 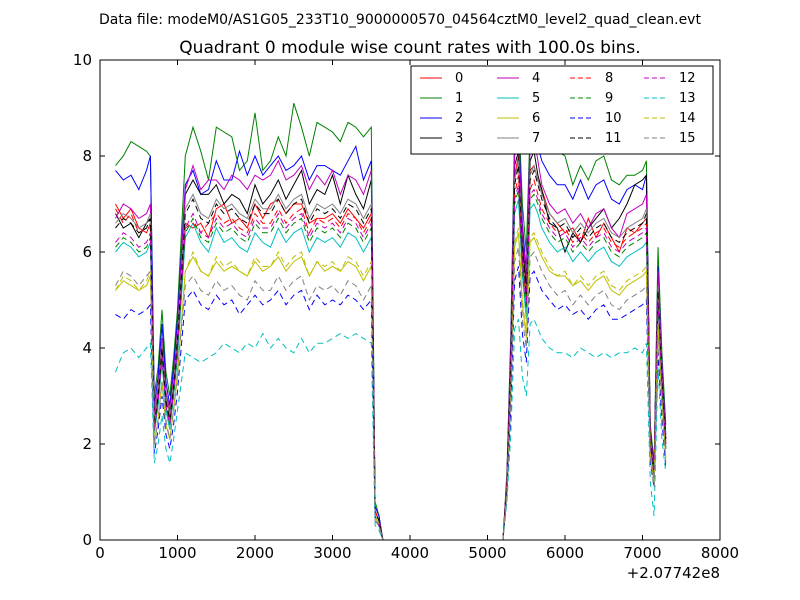 I want to click on y-tick-label: 8, so click(x=87, y=156).